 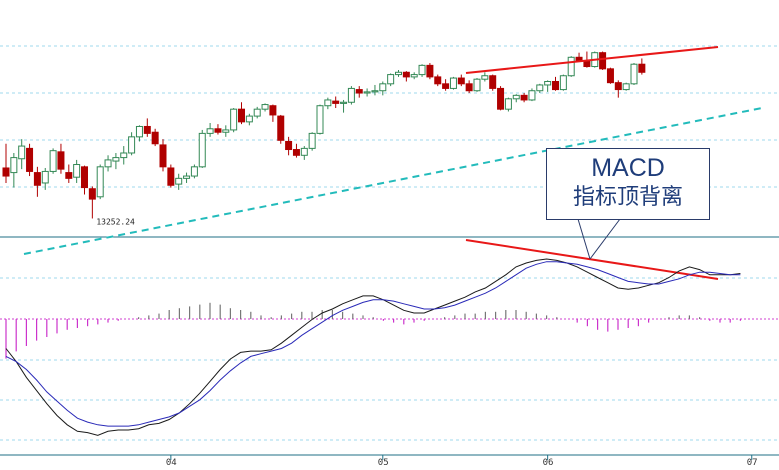 What do you see at coordinates (462, 461) in the screenshot?
I see `x-axis-ticks: 04 05 06 07` at bounding box center [462, 461].